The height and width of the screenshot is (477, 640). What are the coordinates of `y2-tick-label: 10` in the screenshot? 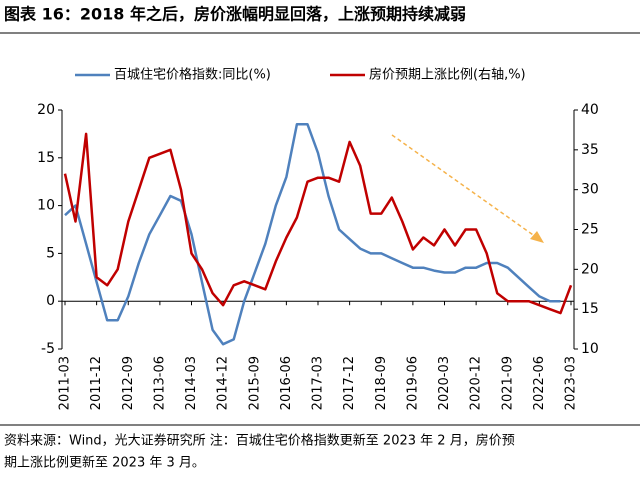 It's located at (590, 349).